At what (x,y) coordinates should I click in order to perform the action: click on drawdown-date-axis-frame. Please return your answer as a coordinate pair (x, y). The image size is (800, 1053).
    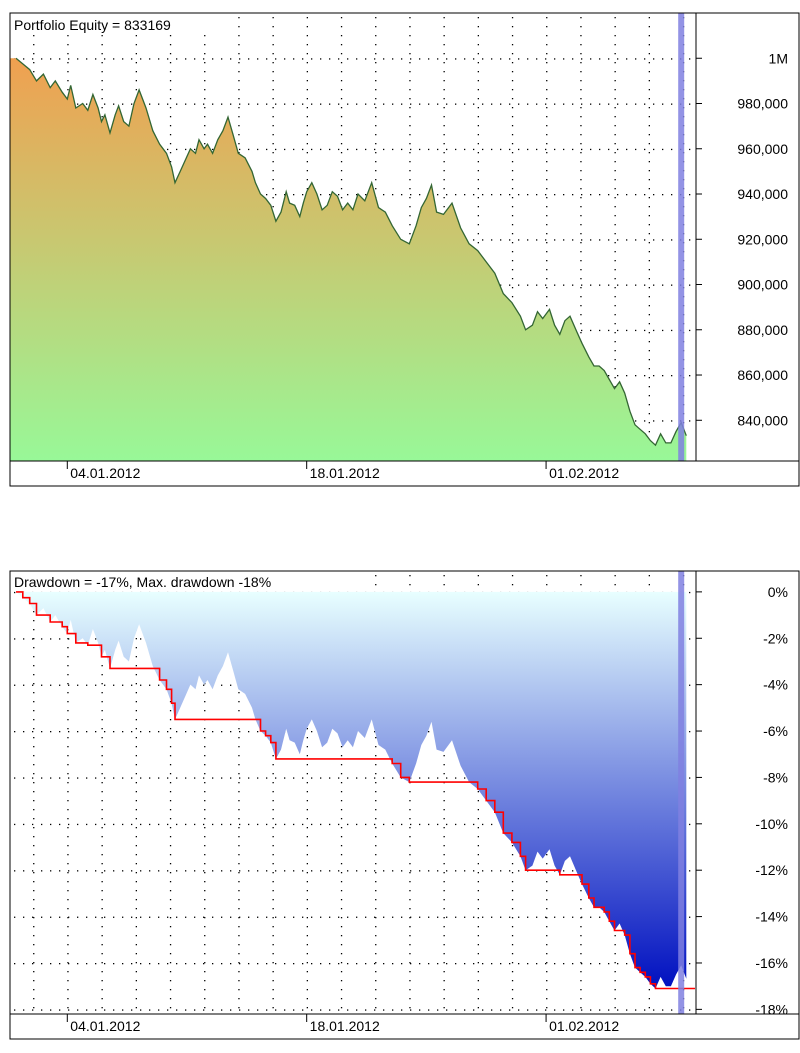
    Looking at the image, I should click on (404, 1026).